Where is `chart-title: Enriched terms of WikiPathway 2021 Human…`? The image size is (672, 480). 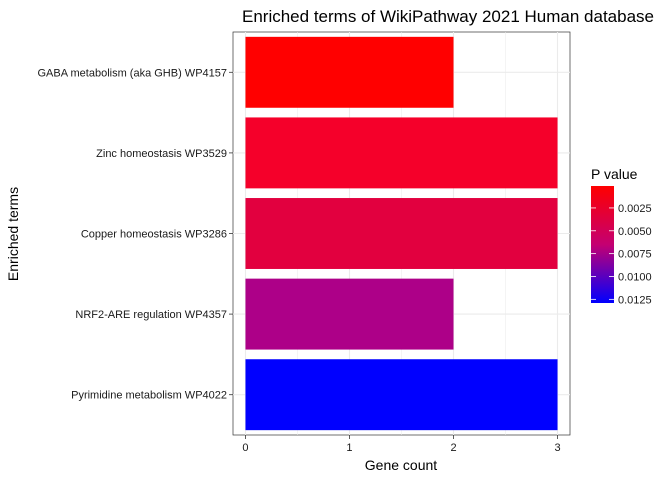
chart-title: Enriched terms of WikiPathway 2021 Human… is located at coordinates (448, 16).